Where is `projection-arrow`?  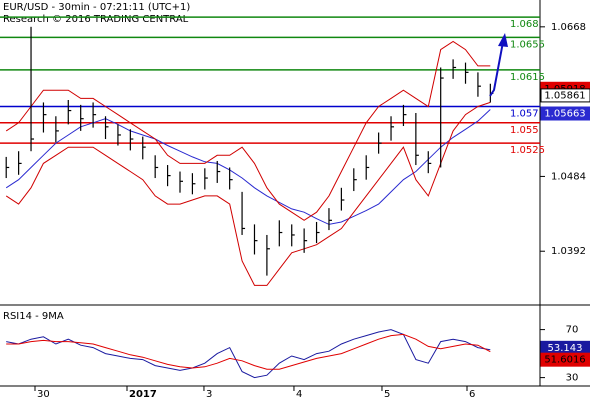 projection-arrow is located at coordinates (498, 65).